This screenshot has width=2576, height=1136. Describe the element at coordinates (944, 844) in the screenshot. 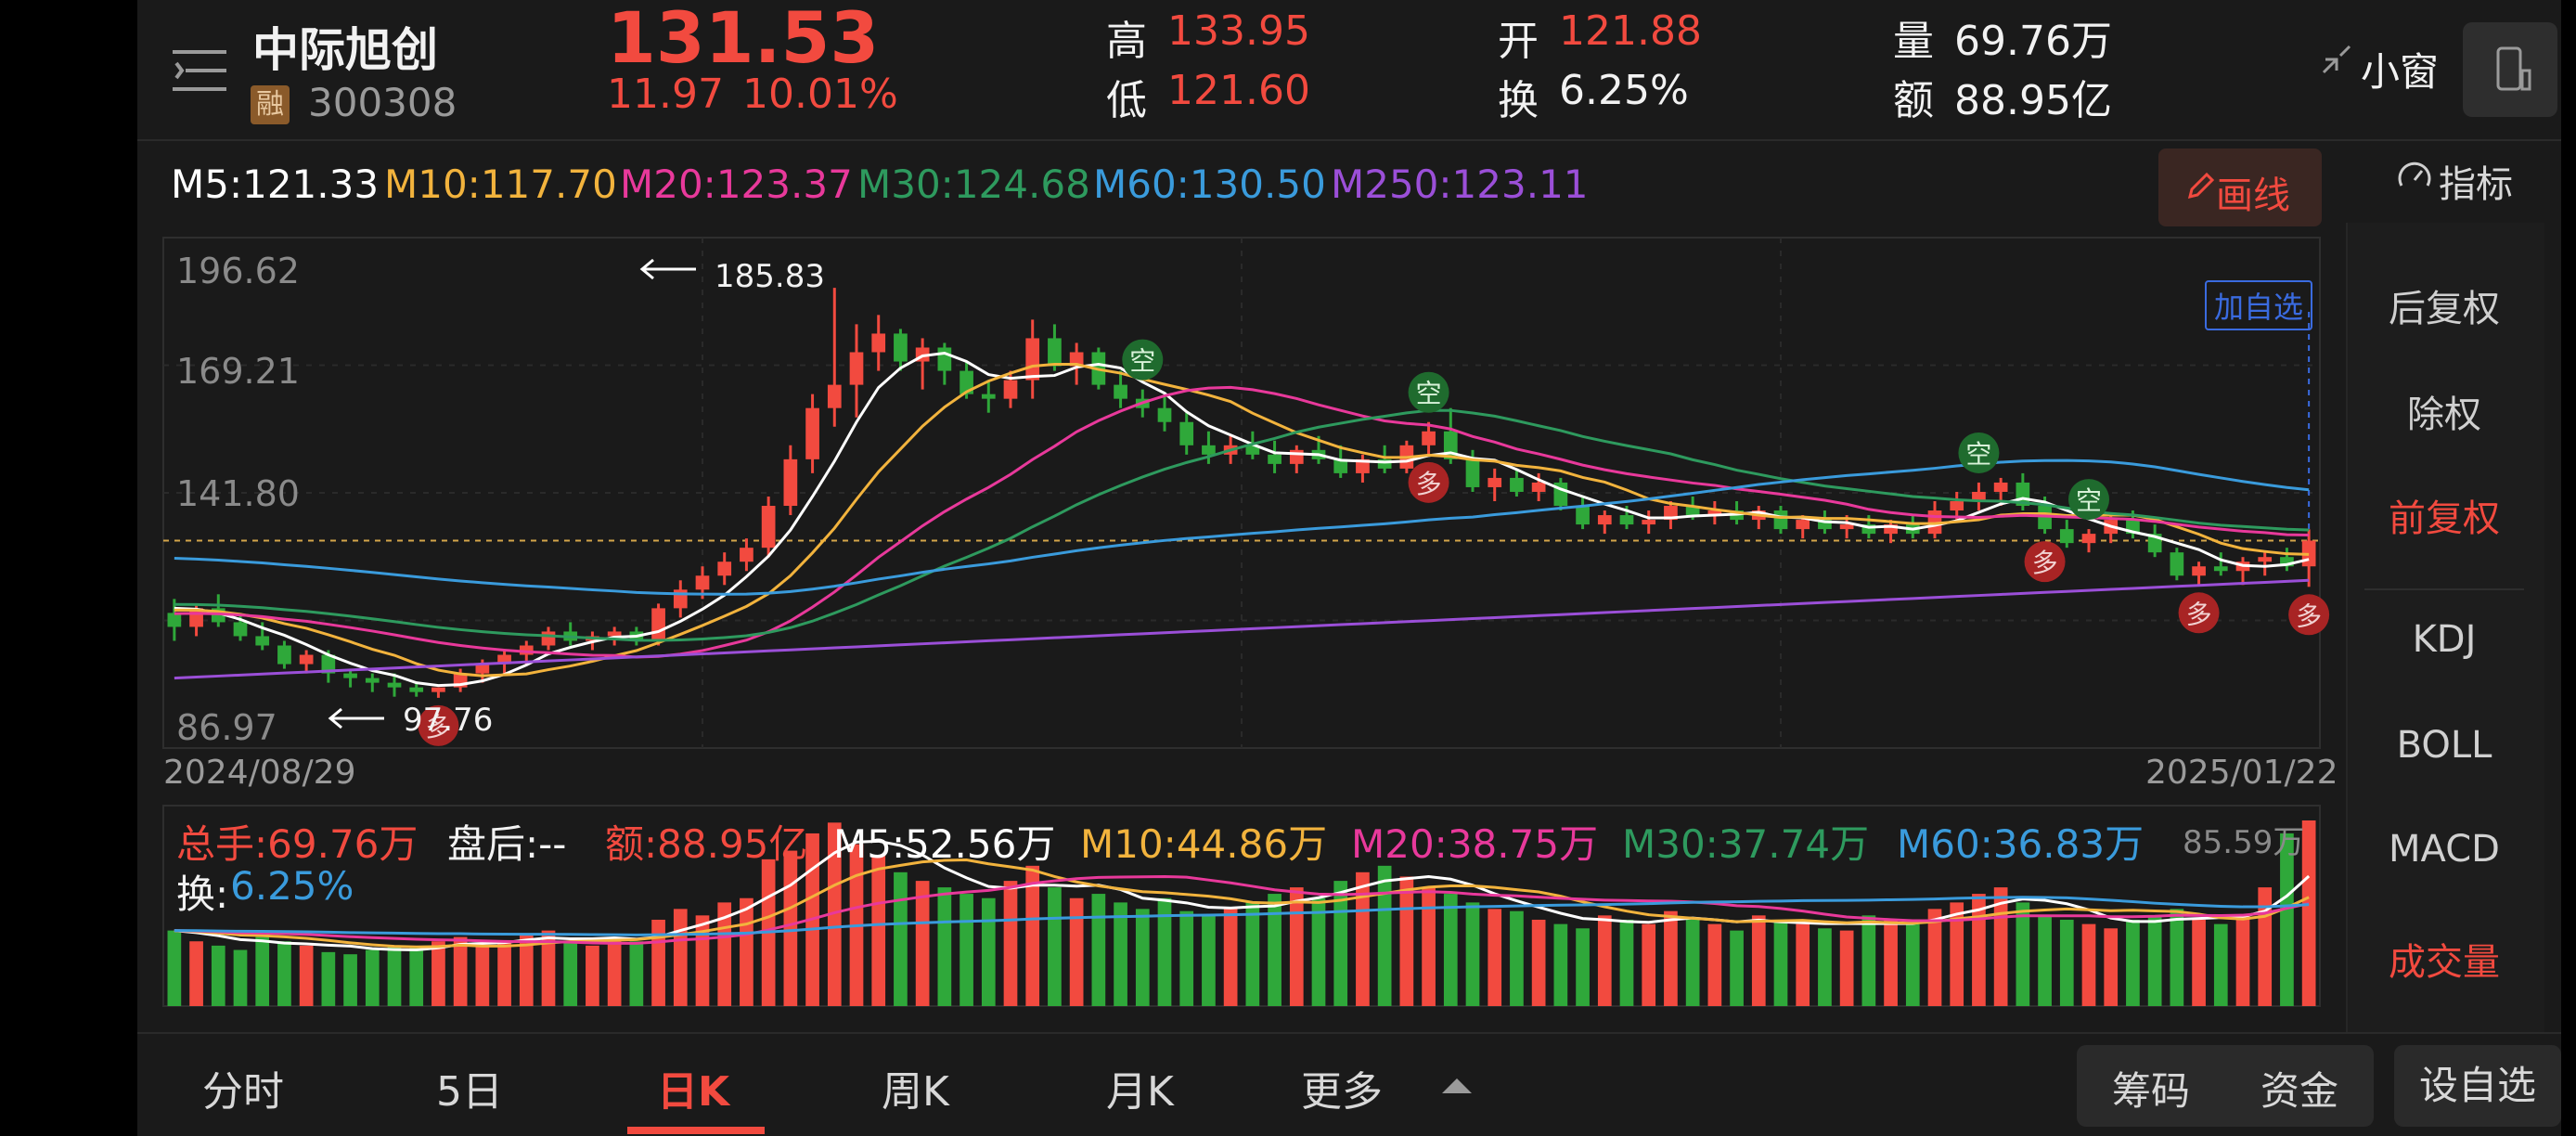

I see `vol-m5: M5:52.56万` at that location.